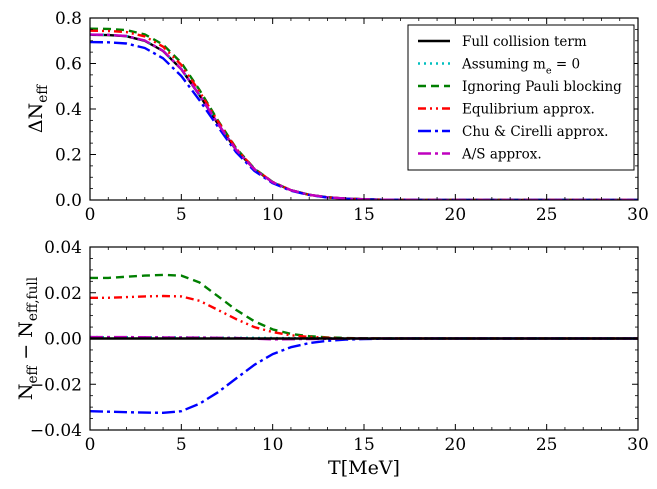  What do you see at coordinates (542, 87) in the screenshot?
I see `legend-entry: Ignoring Pauli blocking` at bounding box center [542, 87].